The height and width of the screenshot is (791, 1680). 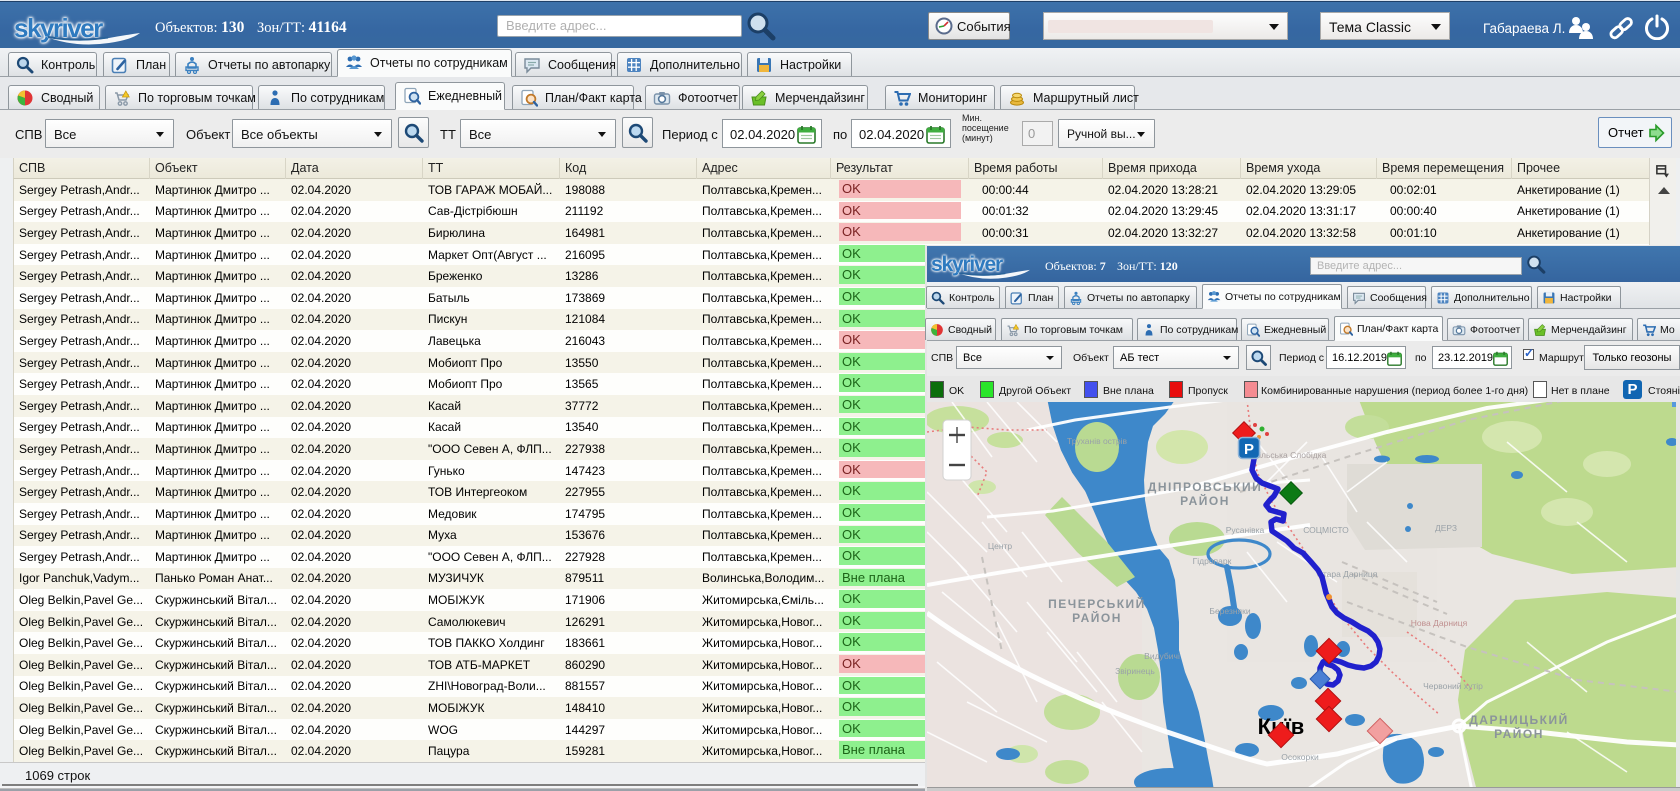 I want to click on svg-text: Гідропарк, so click(x=1212, y=561).